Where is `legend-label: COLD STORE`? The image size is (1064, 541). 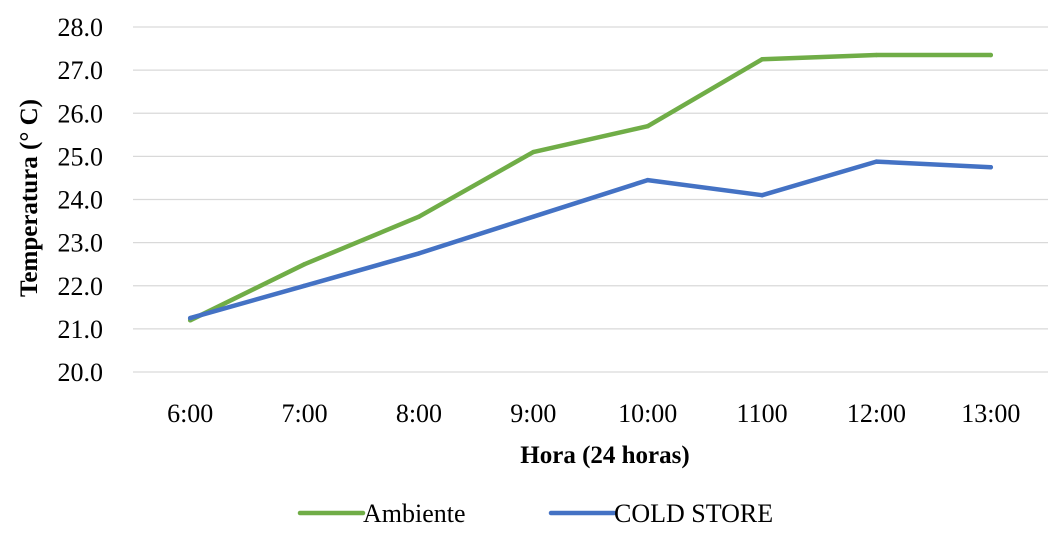 legend-label: COLD STORE is located at coordinates (693, 513).